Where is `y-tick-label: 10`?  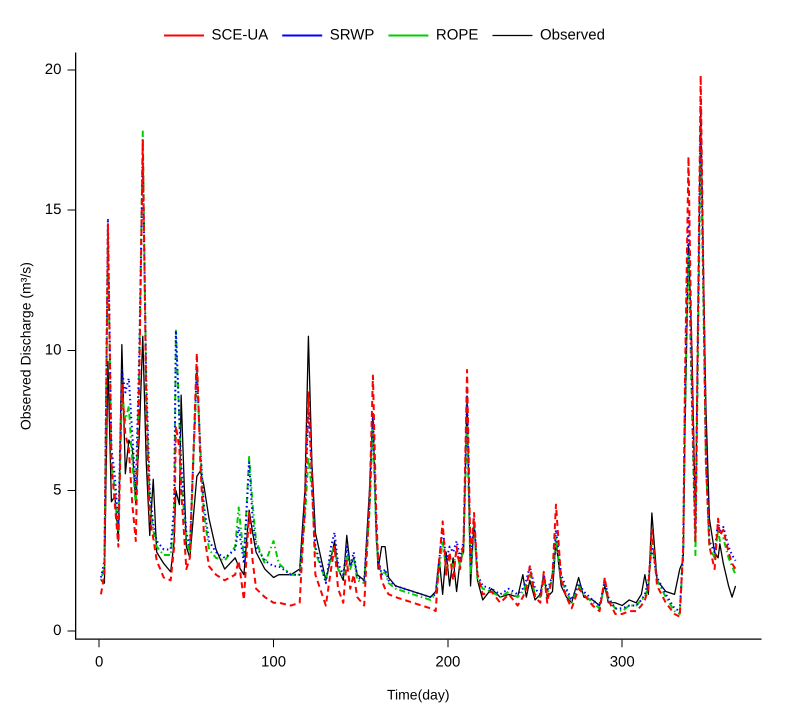 y-tick-label: 10 is located at coordinates (53, 349).